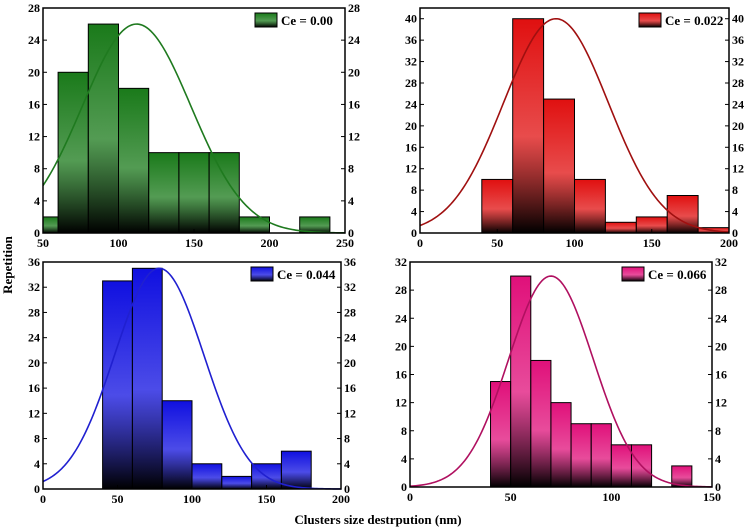  What do you see at coordinates (377, 519) in the screenshot?
I see `x-axis-title: Clusters size destrpution (nm)` at bounding box center [377, 519].